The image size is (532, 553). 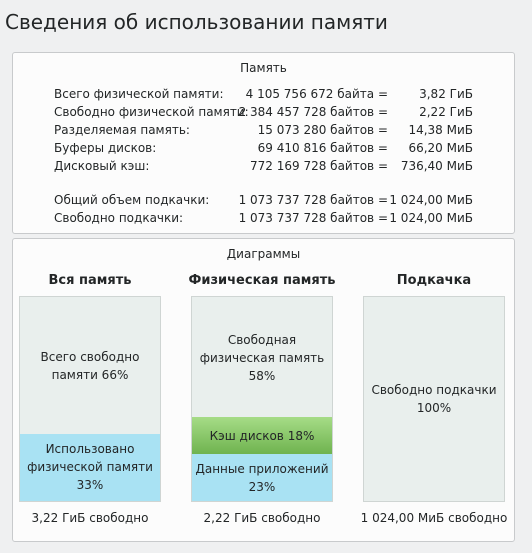 I want to click on row-value: 2,22 ГиБ, so click(x=446, y=112).